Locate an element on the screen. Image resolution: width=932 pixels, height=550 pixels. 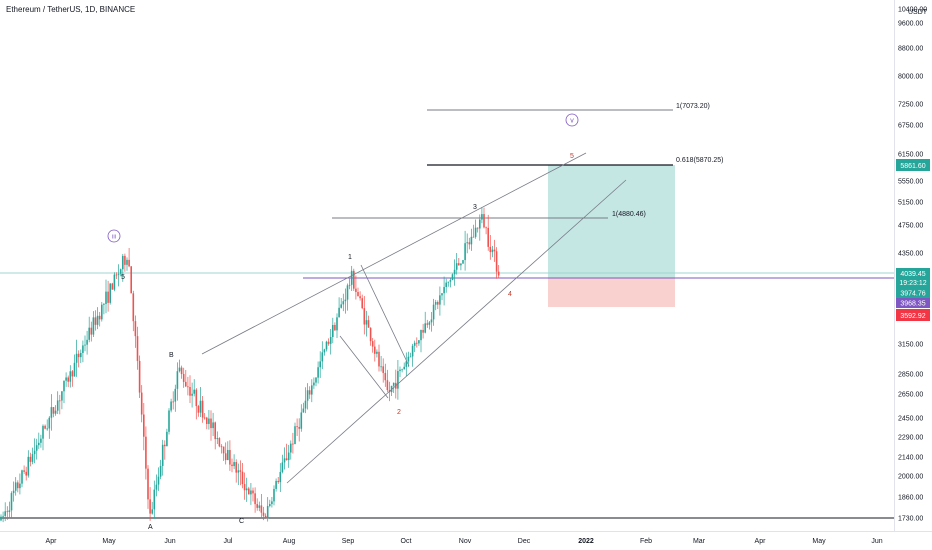
target-price-tag is located at coordinates (913, 165).